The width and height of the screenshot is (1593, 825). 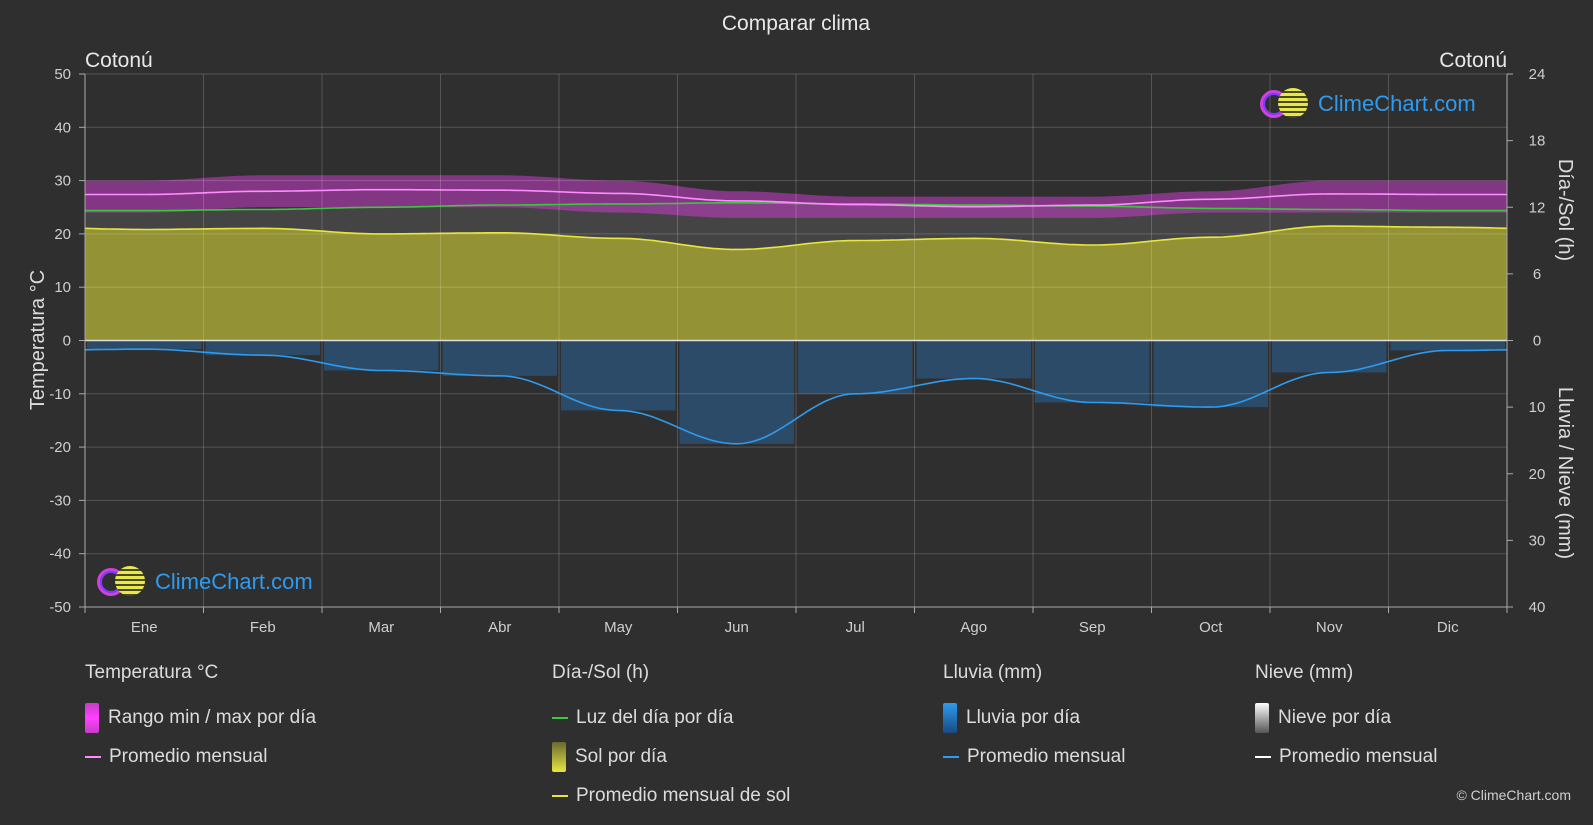 I want to click on legend-label: Promedio mensual de sol, so click(x=683, y=795).